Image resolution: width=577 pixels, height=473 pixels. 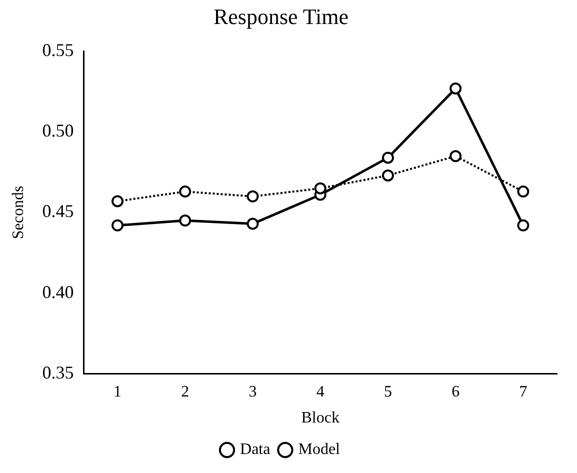 What do you see at coordinates (320, 418) in the screenshot?
I see `x-axis-title: Block` at bounding box center [320, 418].